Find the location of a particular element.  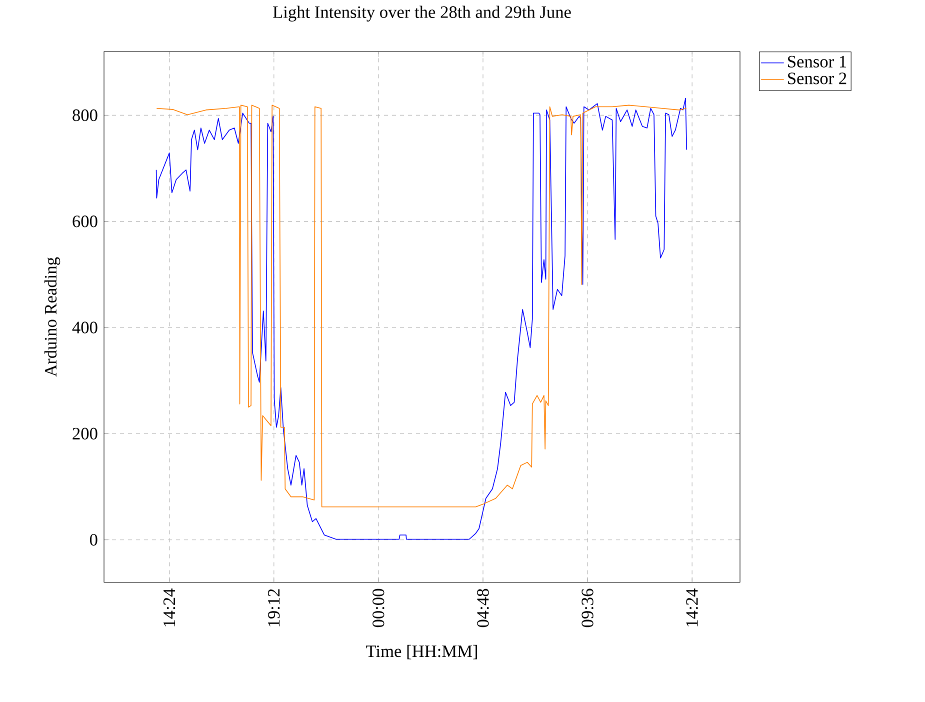

y-axis-title: Arduino Reading is located at coordinates (52, 317).